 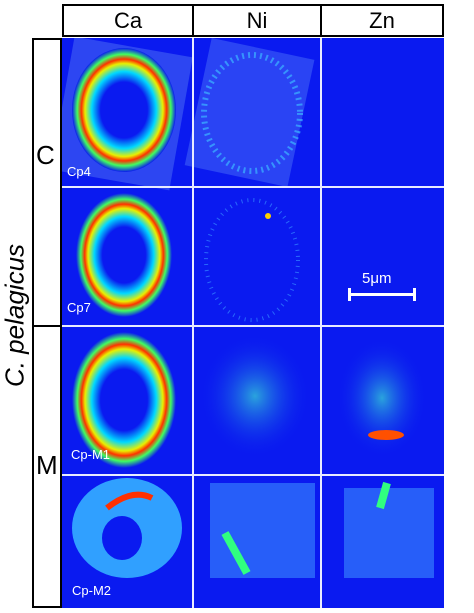 I want to click on cpm1-ni-map, so click(x=255, y=396).